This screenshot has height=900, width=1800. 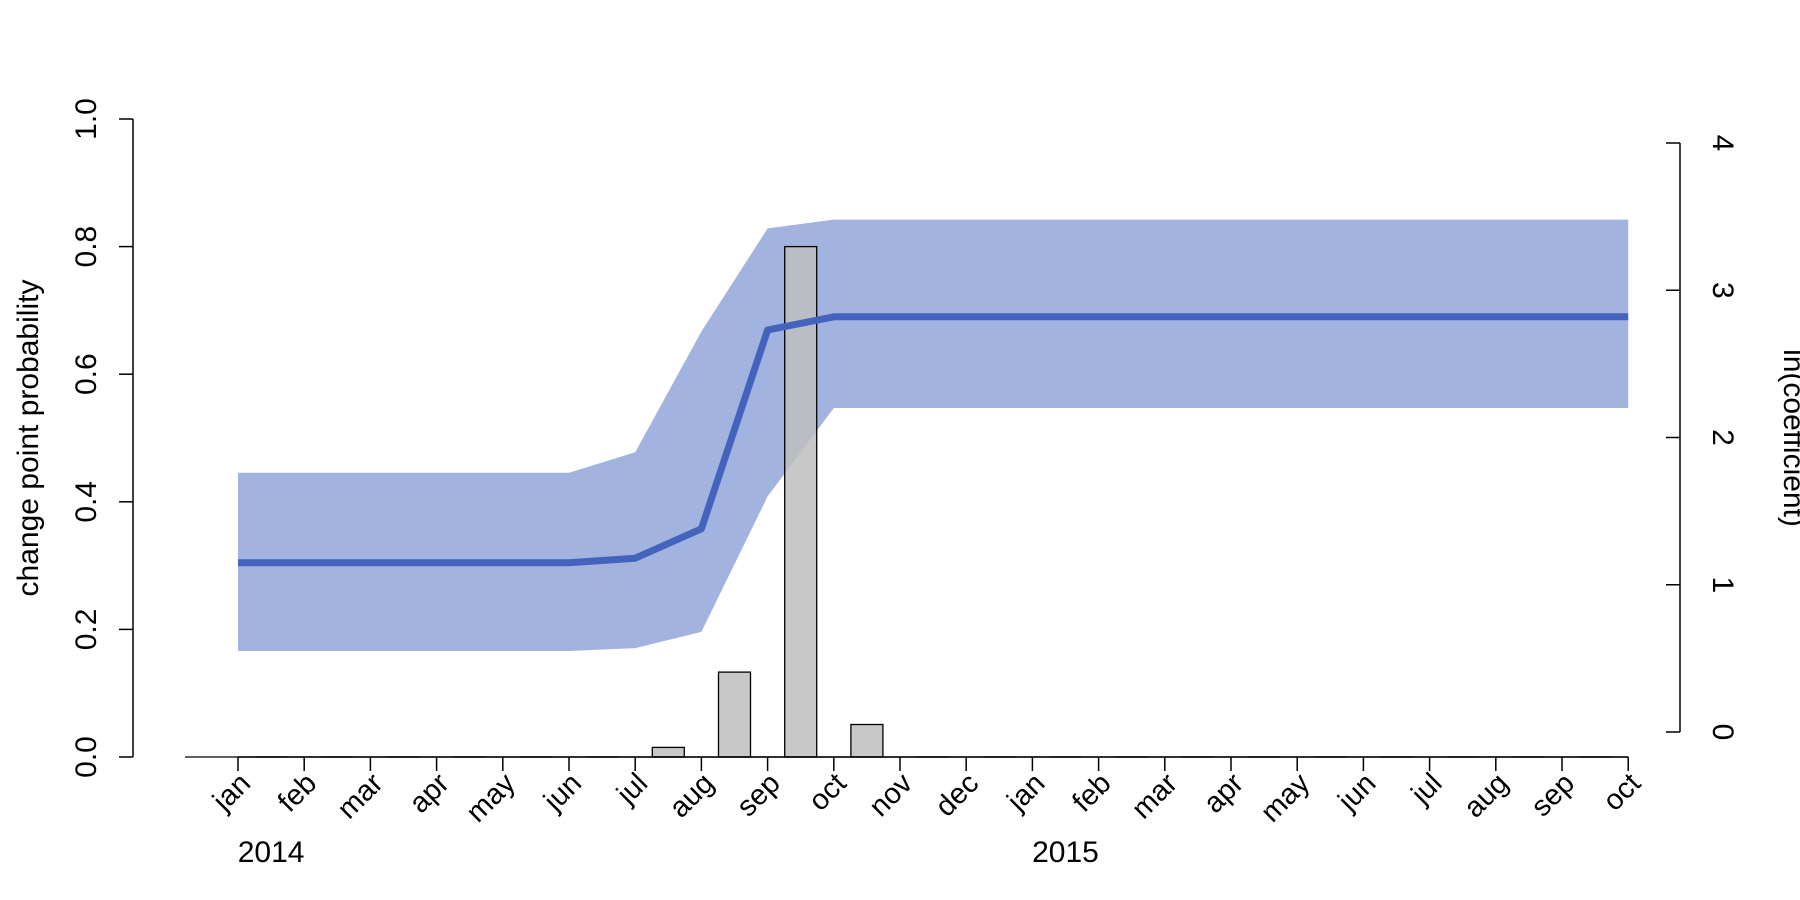 What do you see at coordinates (891, 795) in the screenshot?
I see `x-tick-label: nov` at bounding box center [891, 795].